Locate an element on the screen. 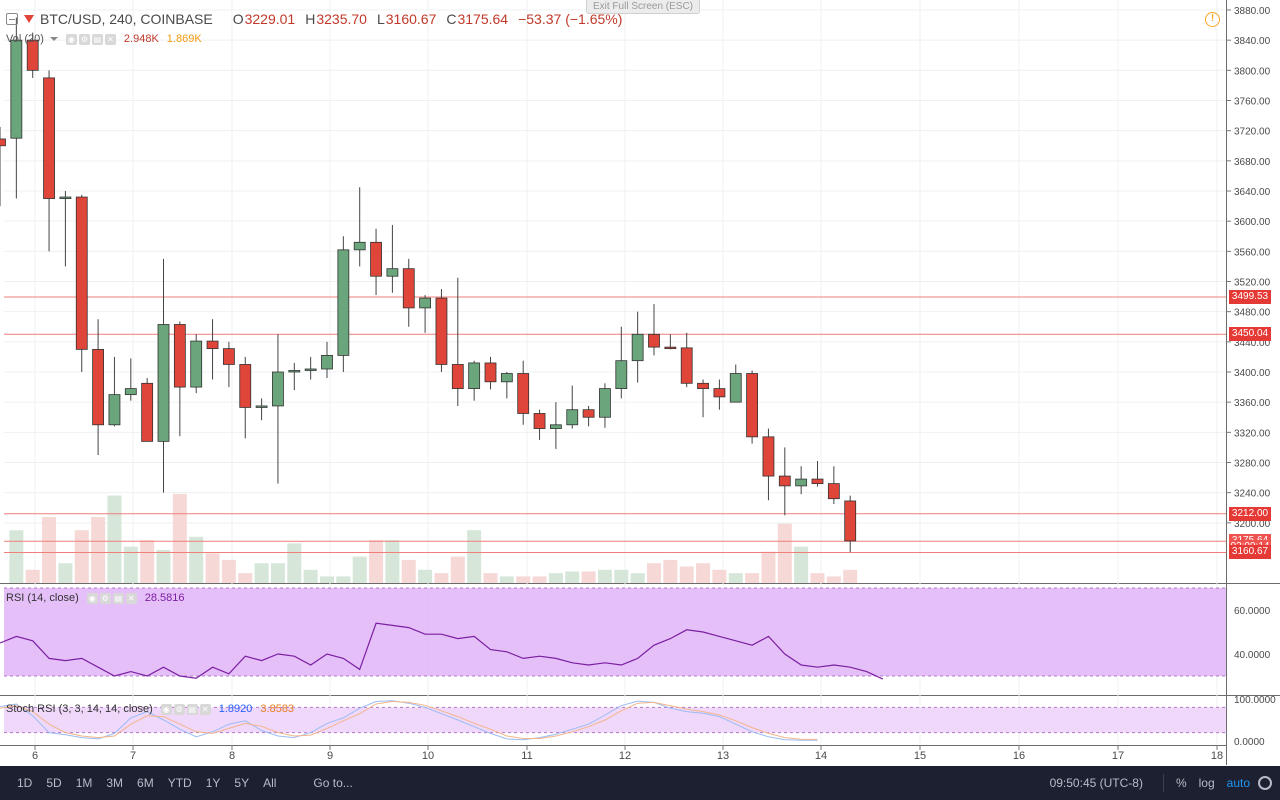 The image size is (1280, 800). rsi-legend: RSI (14, close) ◉ ⚙ ▤ ✕ 28.5816 is located at coordinates (95, 598).